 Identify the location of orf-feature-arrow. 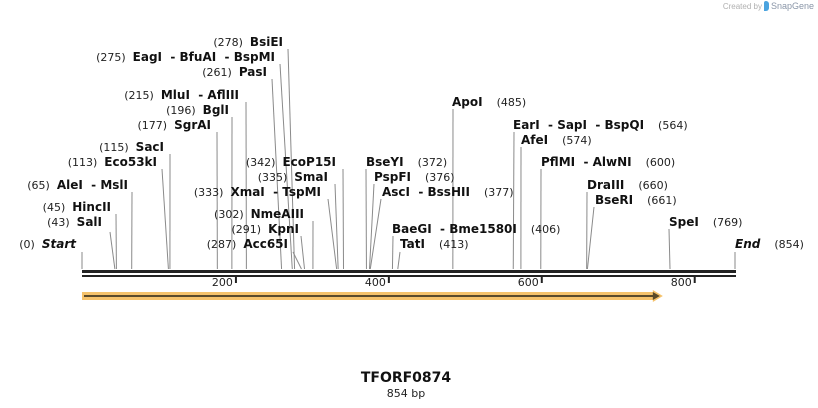
(372, 296).